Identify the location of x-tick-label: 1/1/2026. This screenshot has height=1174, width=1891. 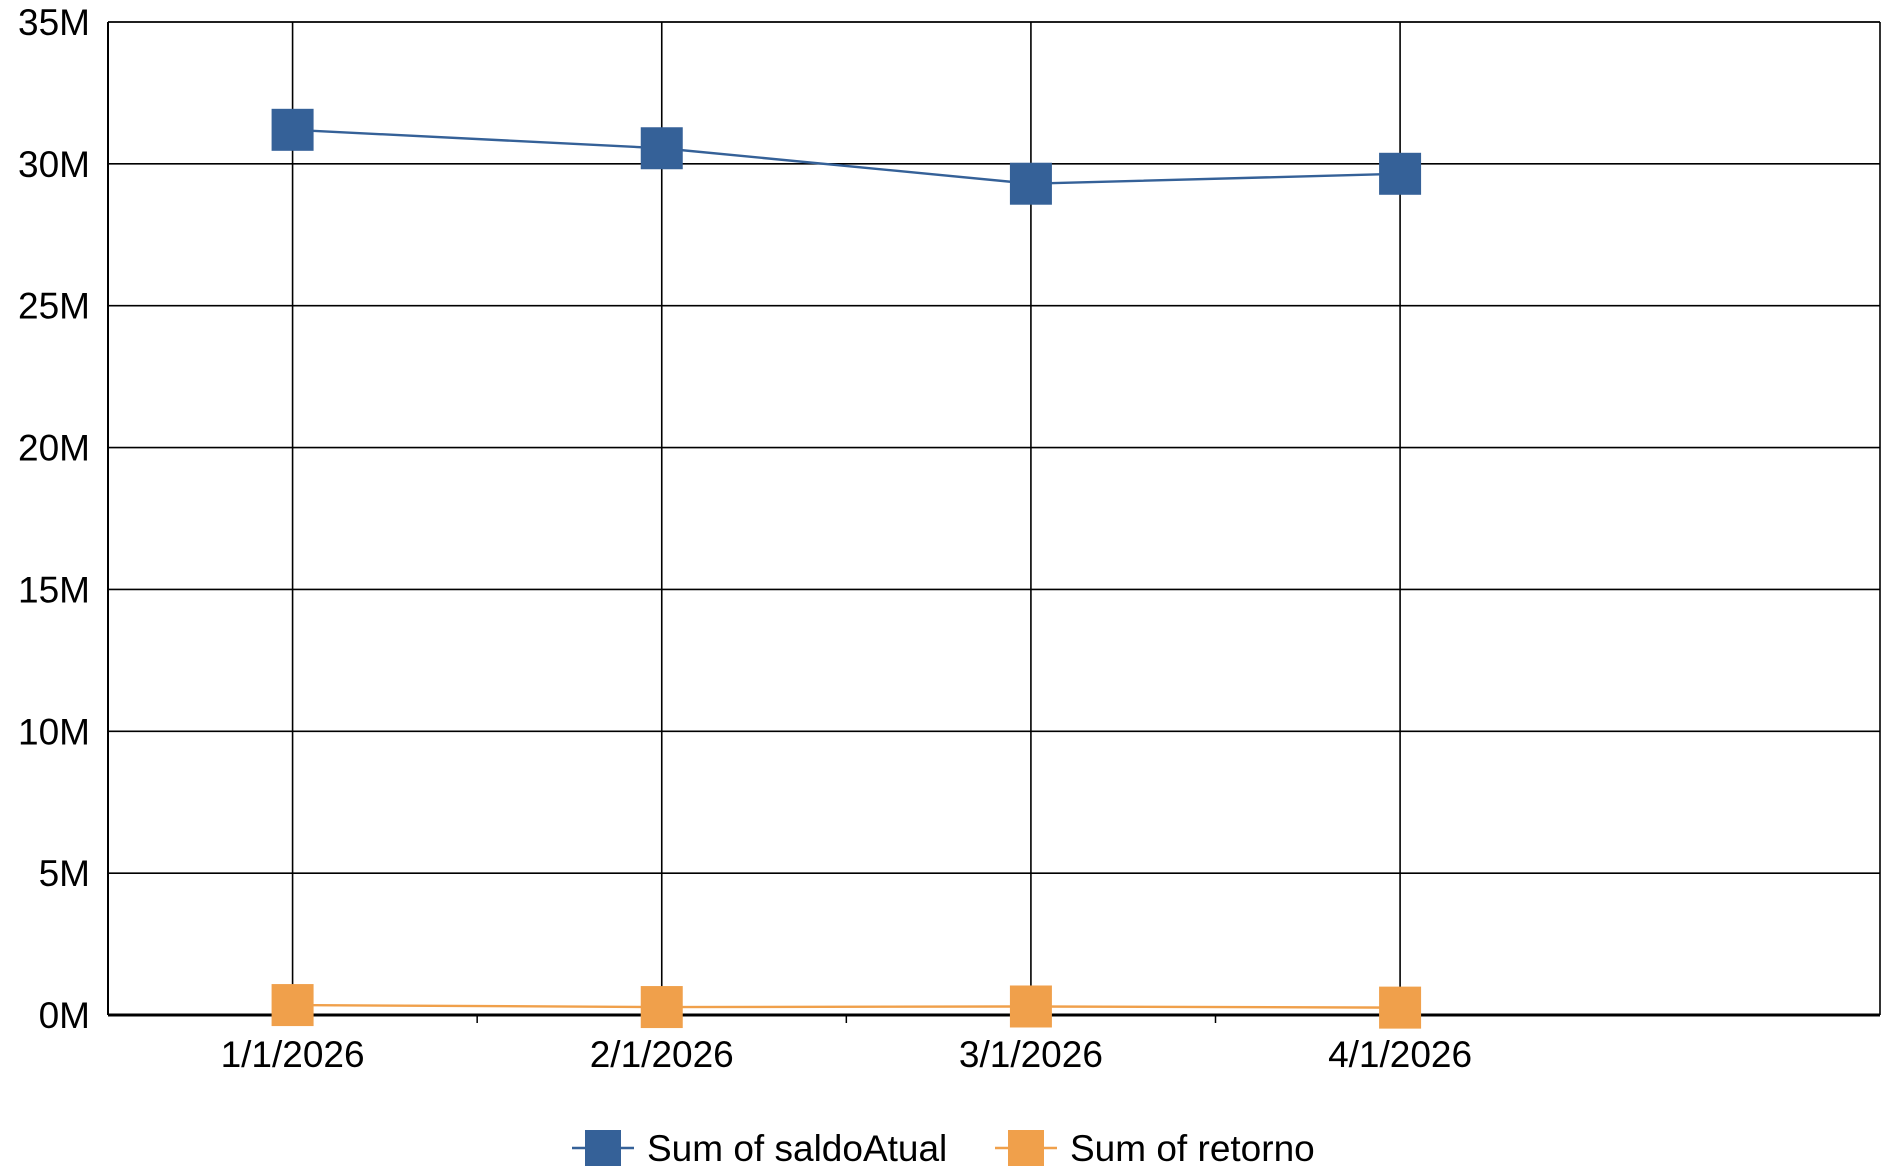
(293, 1054).